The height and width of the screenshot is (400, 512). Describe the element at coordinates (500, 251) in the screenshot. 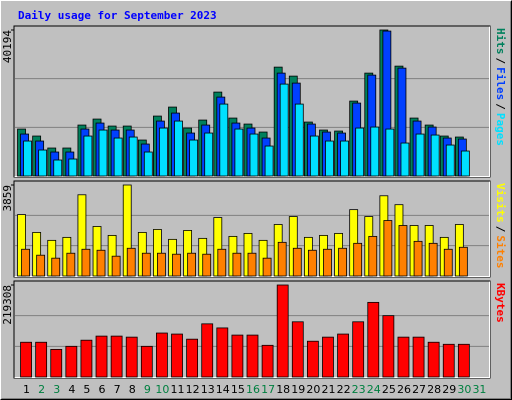

I see `legend-entry: Sites` at that location.